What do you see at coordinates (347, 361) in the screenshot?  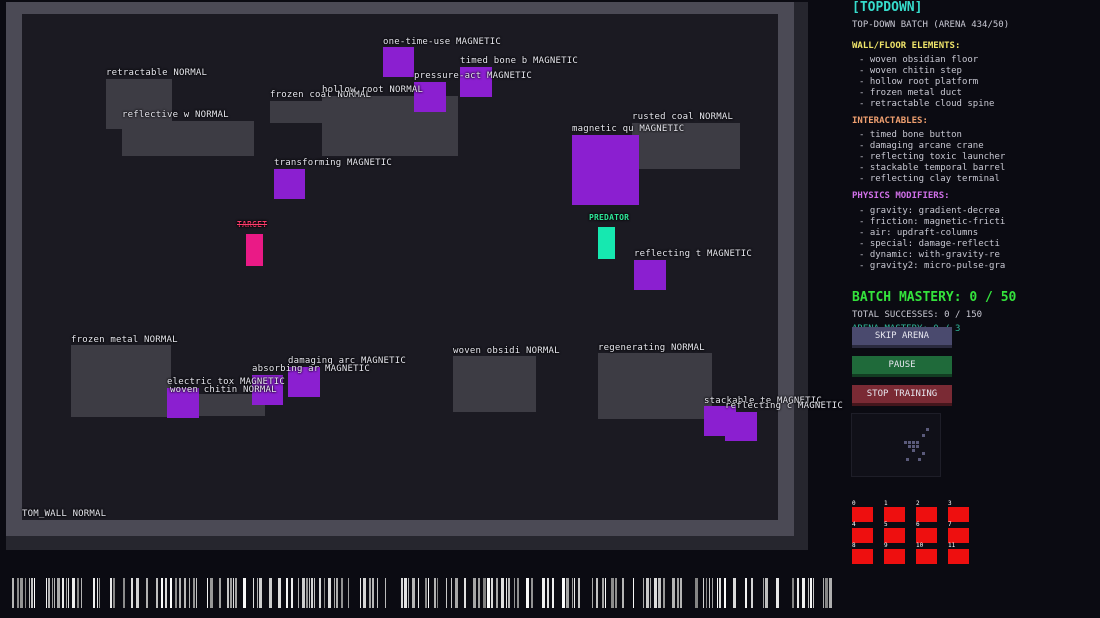 I see `label-damaging-arc: damaging arc MAGNETIC` at bounding box center [347, 361].